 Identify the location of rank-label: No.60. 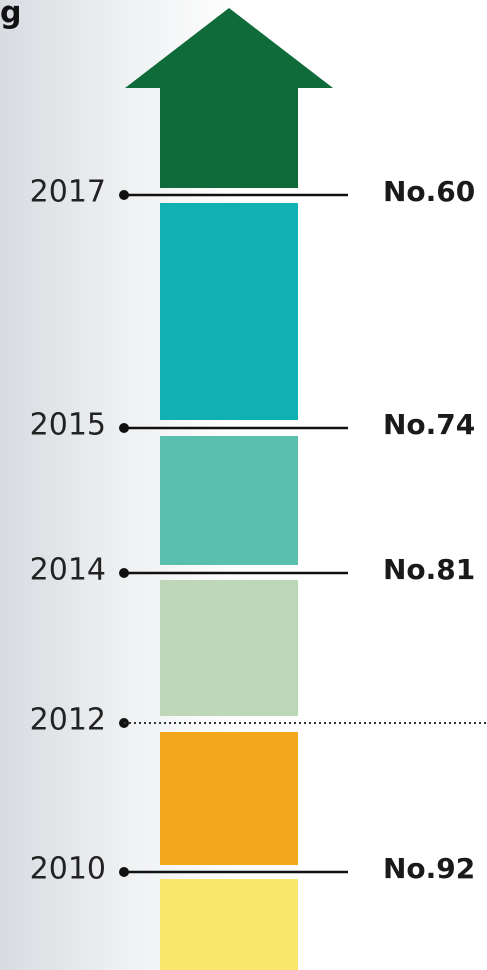
(429, 191).